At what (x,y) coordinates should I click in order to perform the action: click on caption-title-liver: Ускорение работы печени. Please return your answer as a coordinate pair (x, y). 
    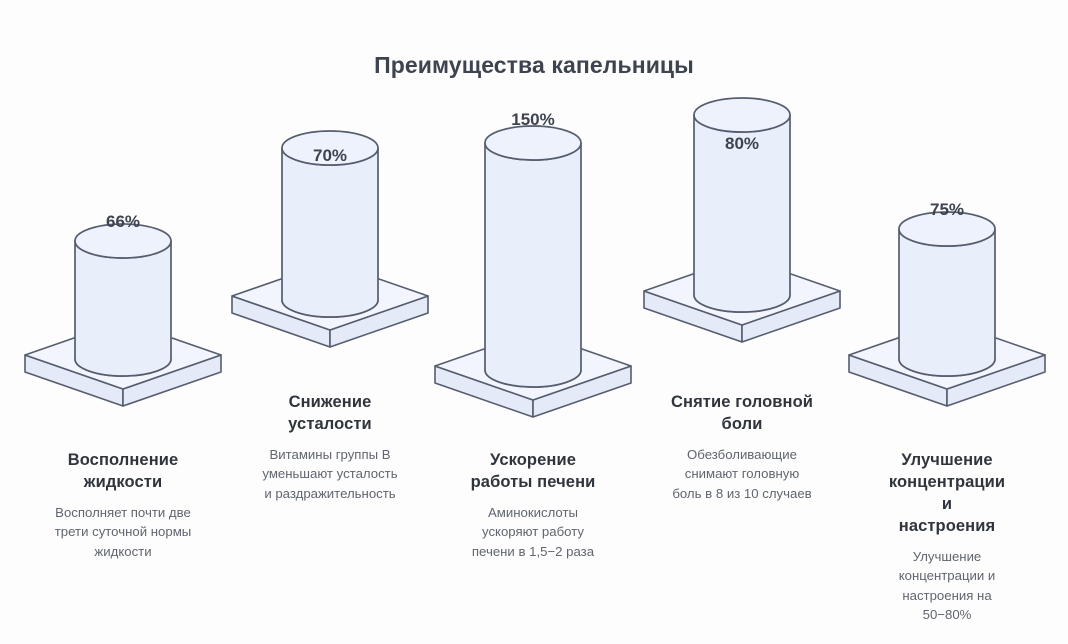
    Looking at the image, I should click on (533, 472).